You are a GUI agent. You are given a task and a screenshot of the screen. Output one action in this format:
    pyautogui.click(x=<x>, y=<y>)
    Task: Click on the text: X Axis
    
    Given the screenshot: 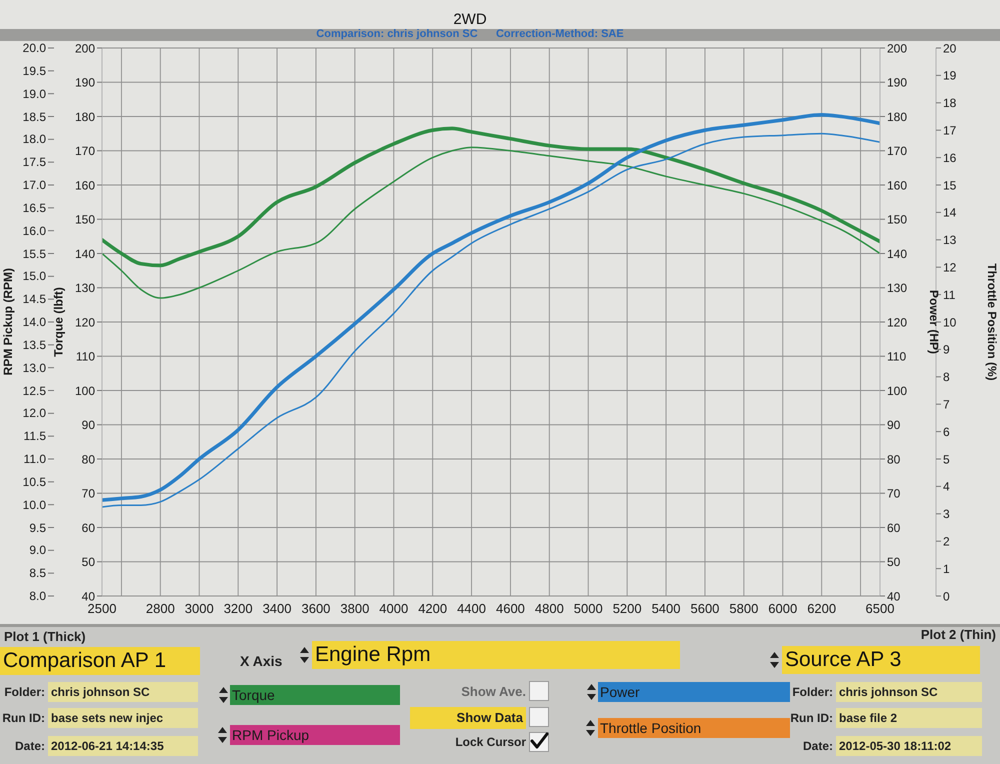 What is the action you would take?
    pyautogui.click(x=261, y=661)
    